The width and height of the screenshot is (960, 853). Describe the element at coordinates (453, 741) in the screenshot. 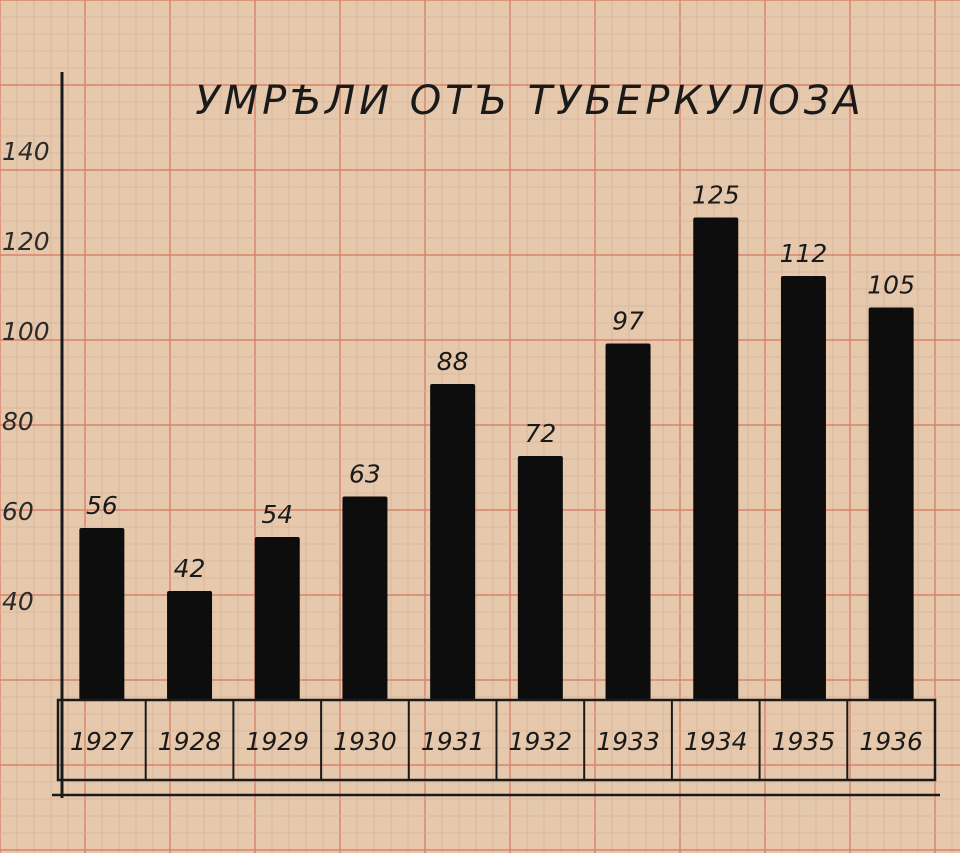

I see `year-label-1931: 1931` at that location.